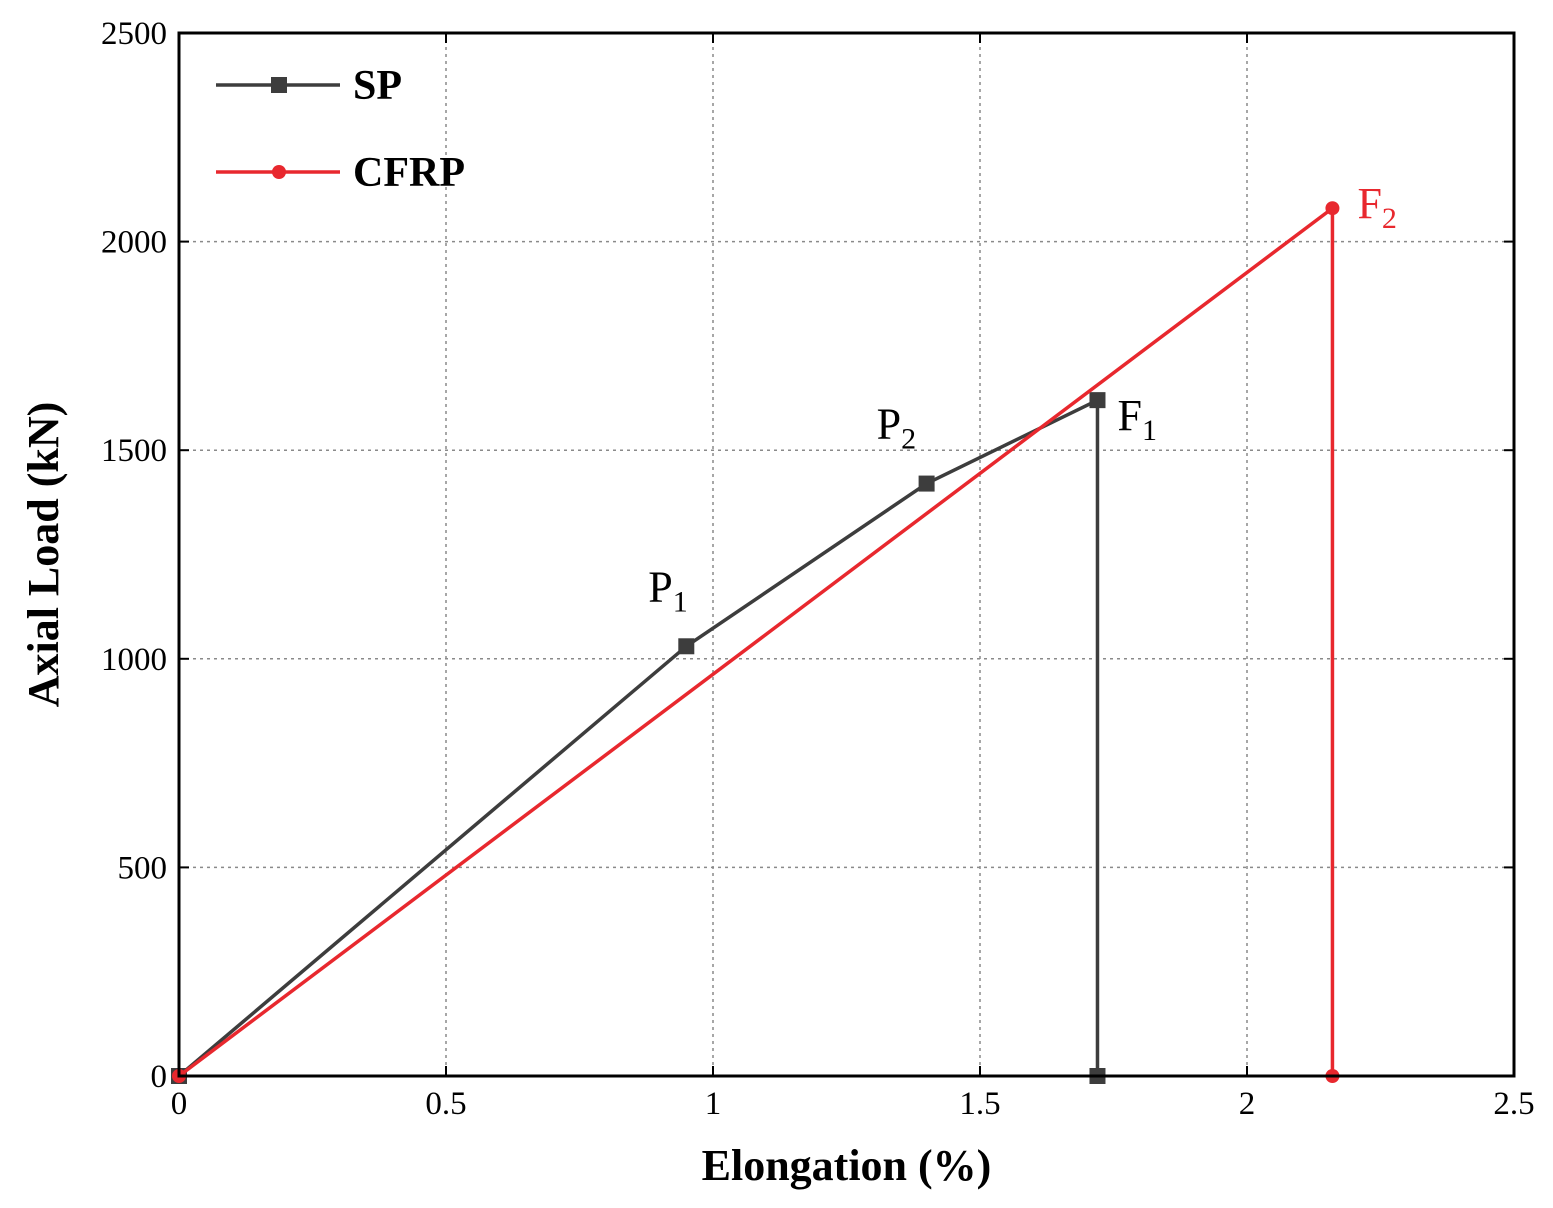 The width and height of the screenshot is (1553, 1208). Describe the element at coordinates (1332, 208) in the screenshot. I see `data-point-cfrp` at that location.